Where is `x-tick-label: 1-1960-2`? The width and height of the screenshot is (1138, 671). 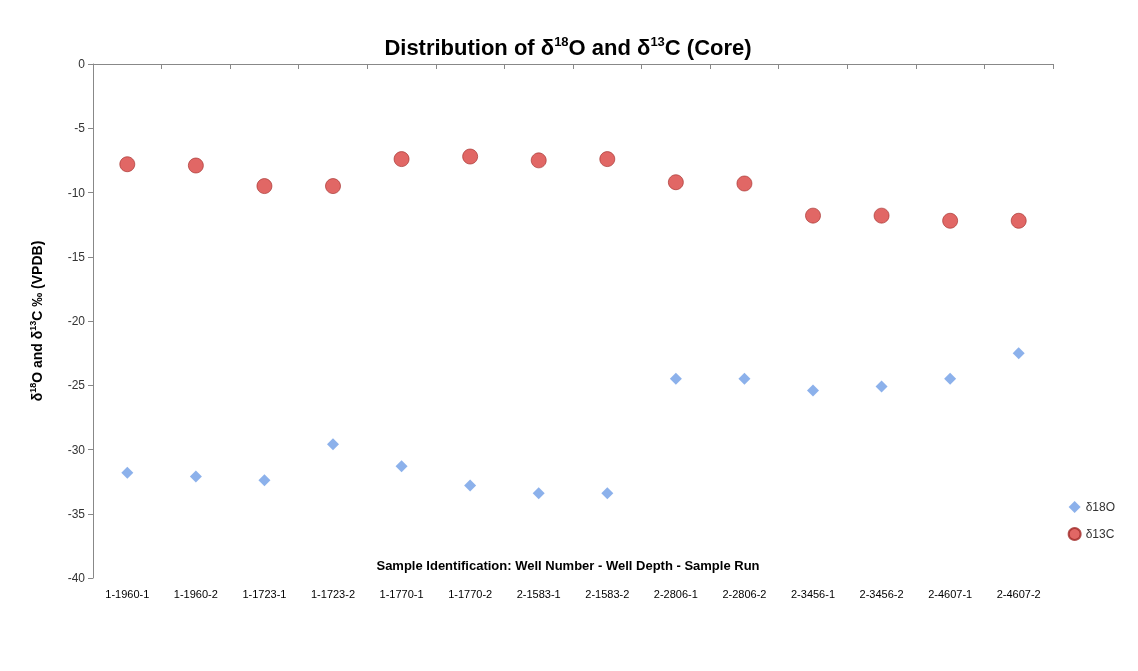
x-tick-label: 1-1960-2 is located at coordinates (195, 593).